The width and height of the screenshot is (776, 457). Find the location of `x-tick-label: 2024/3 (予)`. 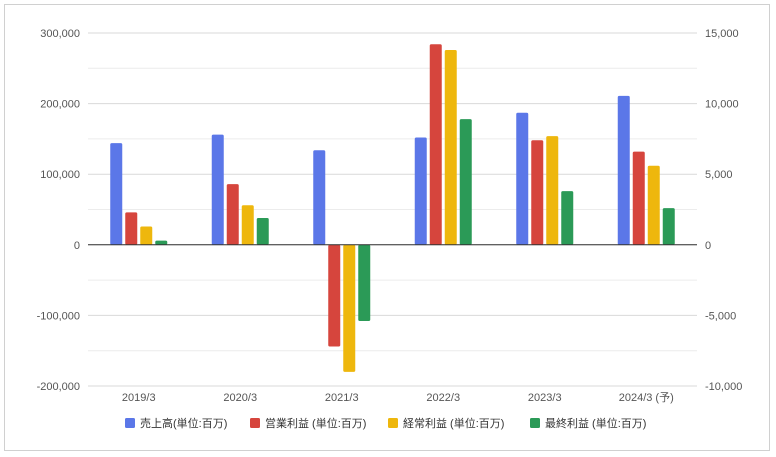

x-tick-label: 2024/3 (予) is located at coordinates (646, 397).